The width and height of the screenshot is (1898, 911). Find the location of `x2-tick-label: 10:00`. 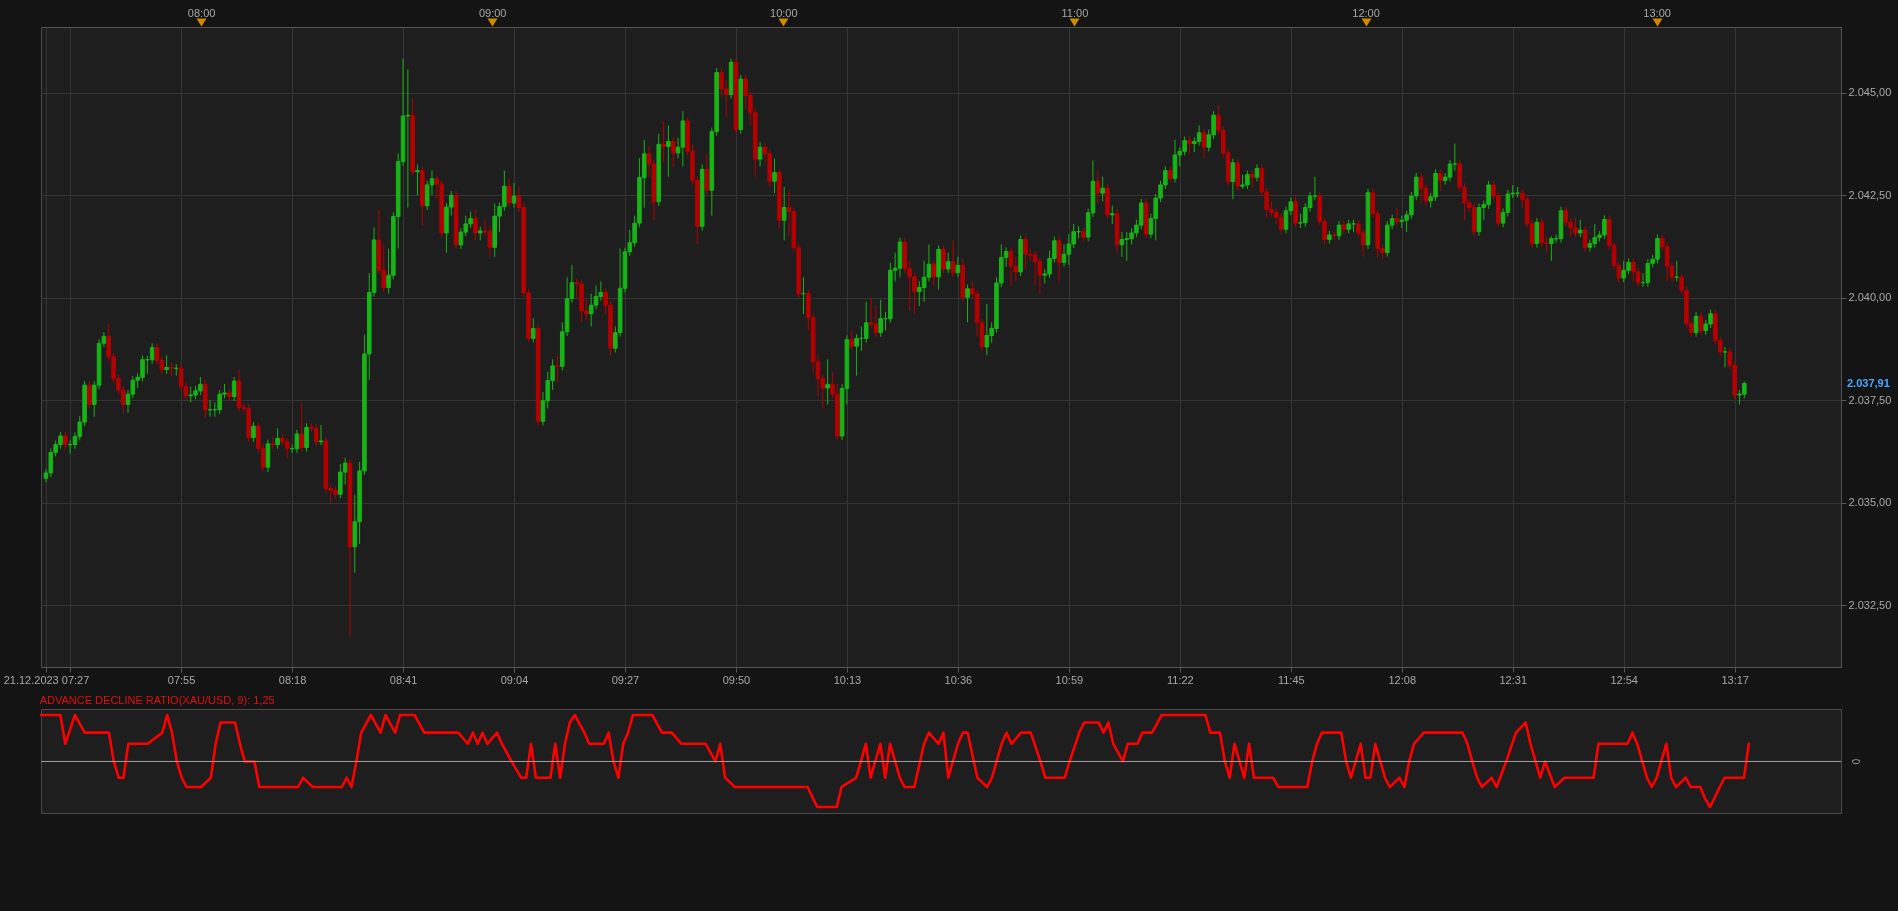

x2-tick-label: 10:00 is located at coordinates (784, 12).